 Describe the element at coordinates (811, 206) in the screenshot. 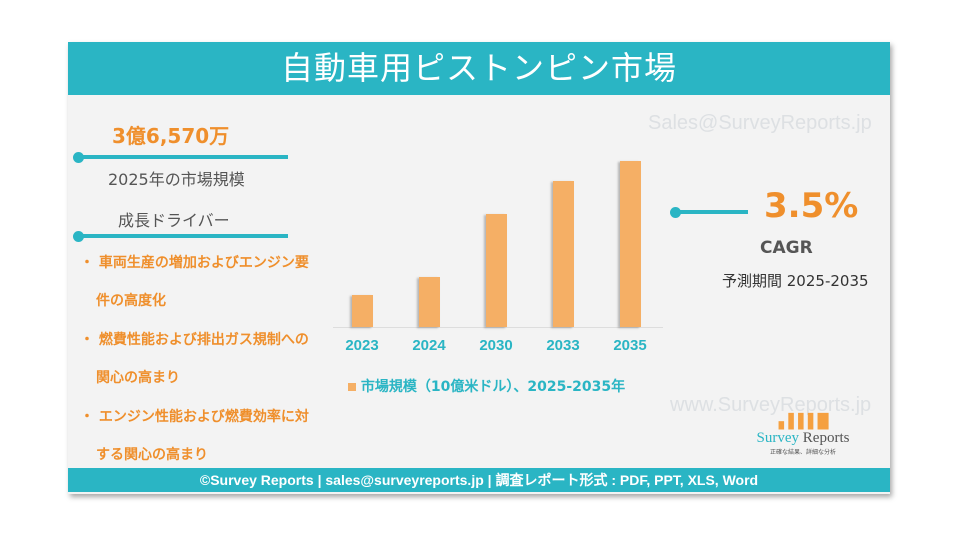

I see `cagr-value: 3.5%` at that location.